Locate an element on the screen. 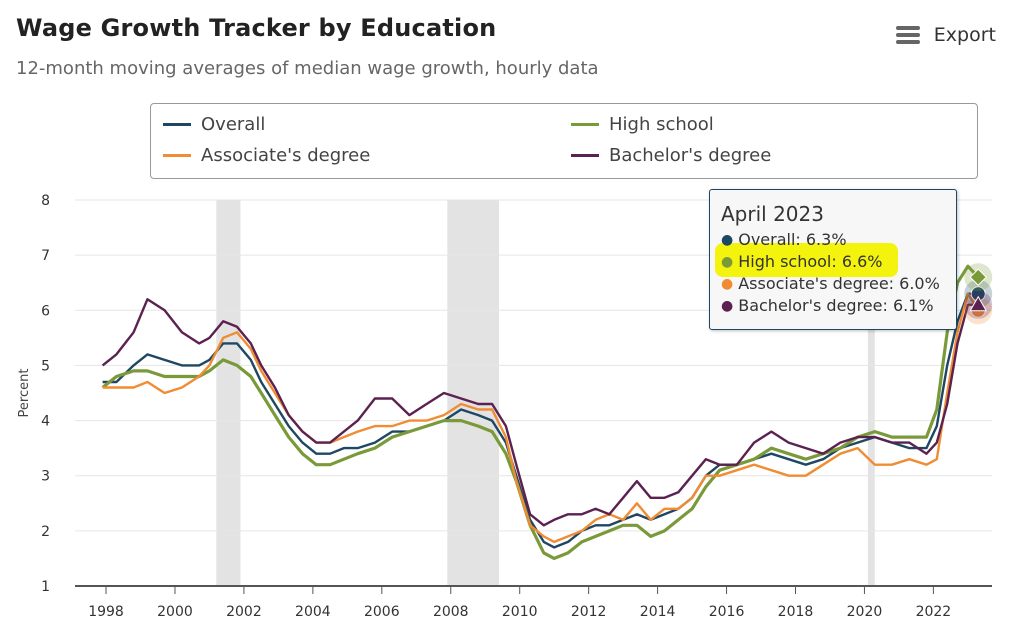 The width and height of the screenshot is (1014, 636). legend-swatch-overall is located at coordinates (177, 124).